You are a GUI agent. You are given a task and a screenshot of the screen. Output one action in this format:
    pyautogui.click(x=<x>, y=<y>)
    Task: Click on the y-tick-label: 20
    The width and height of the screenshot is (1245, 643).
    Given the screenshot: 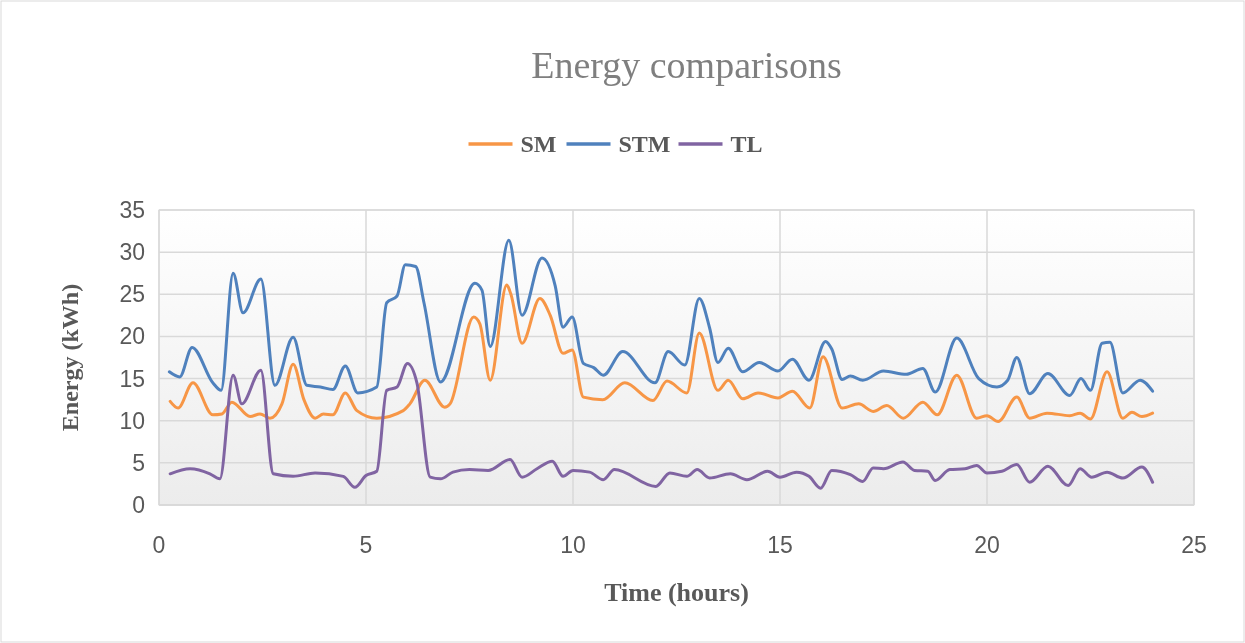 What is the action you would take?
    pyautogui.click(x=132, y=336)
    